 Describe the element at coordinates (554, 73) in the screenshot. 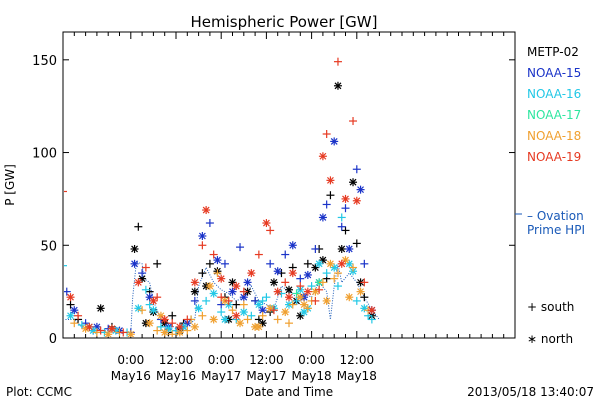

I see `legend-entry: NOAA-15` at that location.